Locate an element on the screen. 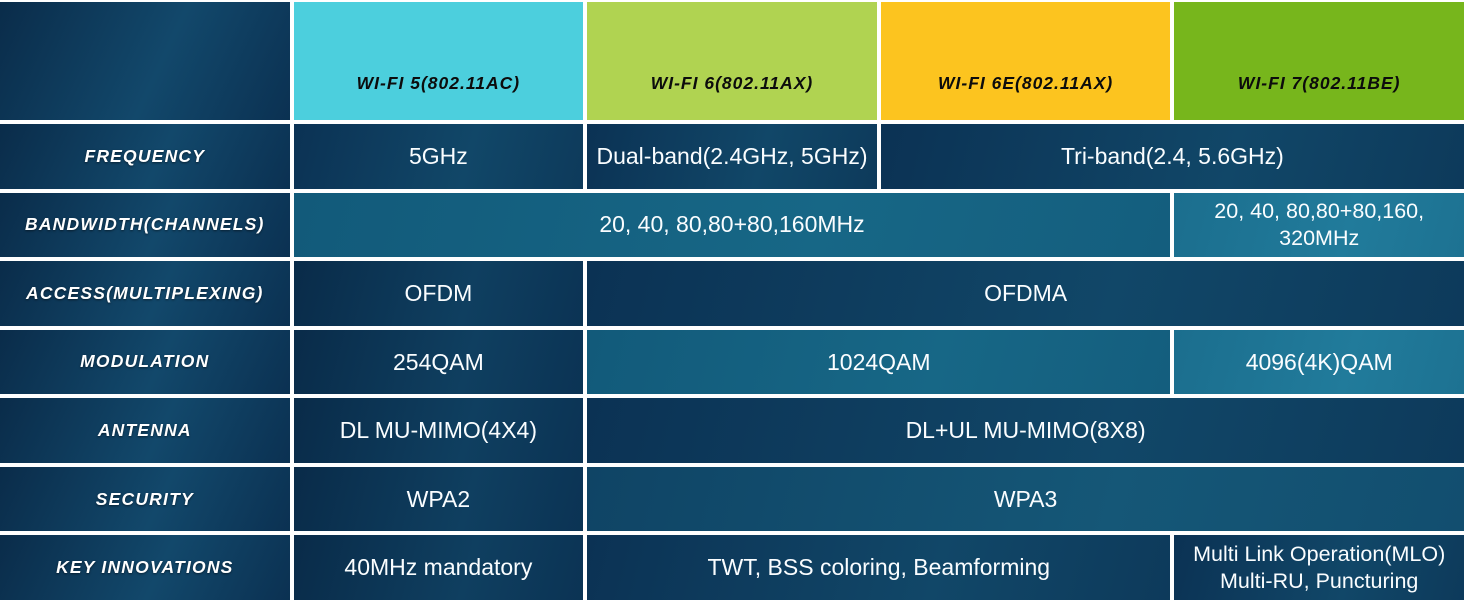 Image resolution: width=1464 pixels, height=600 pixels. table-cell: TWT, BSS coloring, Beamforming is located at coordinates (879, 567).